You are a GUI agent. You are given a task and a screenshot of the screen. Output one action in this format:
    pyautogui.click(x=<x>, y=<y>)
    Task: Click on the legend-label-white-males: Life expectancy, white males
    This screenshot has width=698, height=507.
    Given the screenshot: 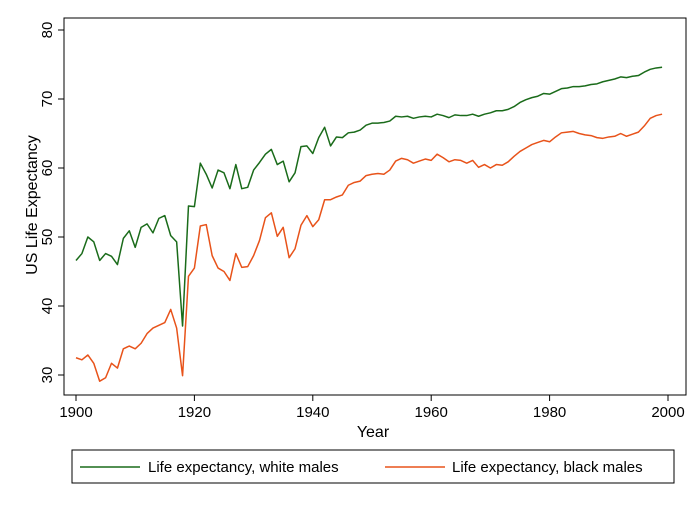 What is the action you would take?
    pyautogui.click(x=243, y=467)
    